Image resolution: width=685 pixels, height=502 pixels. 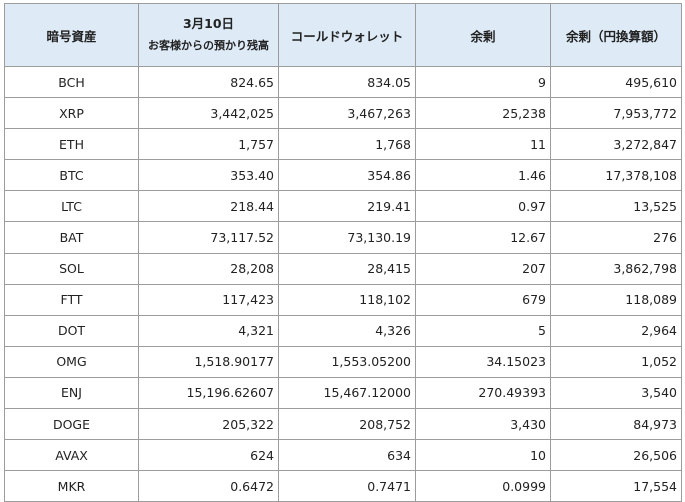 I want to click on table-row: FTT 117,423 118,102 679 118,089, so click(x=343, y=299).